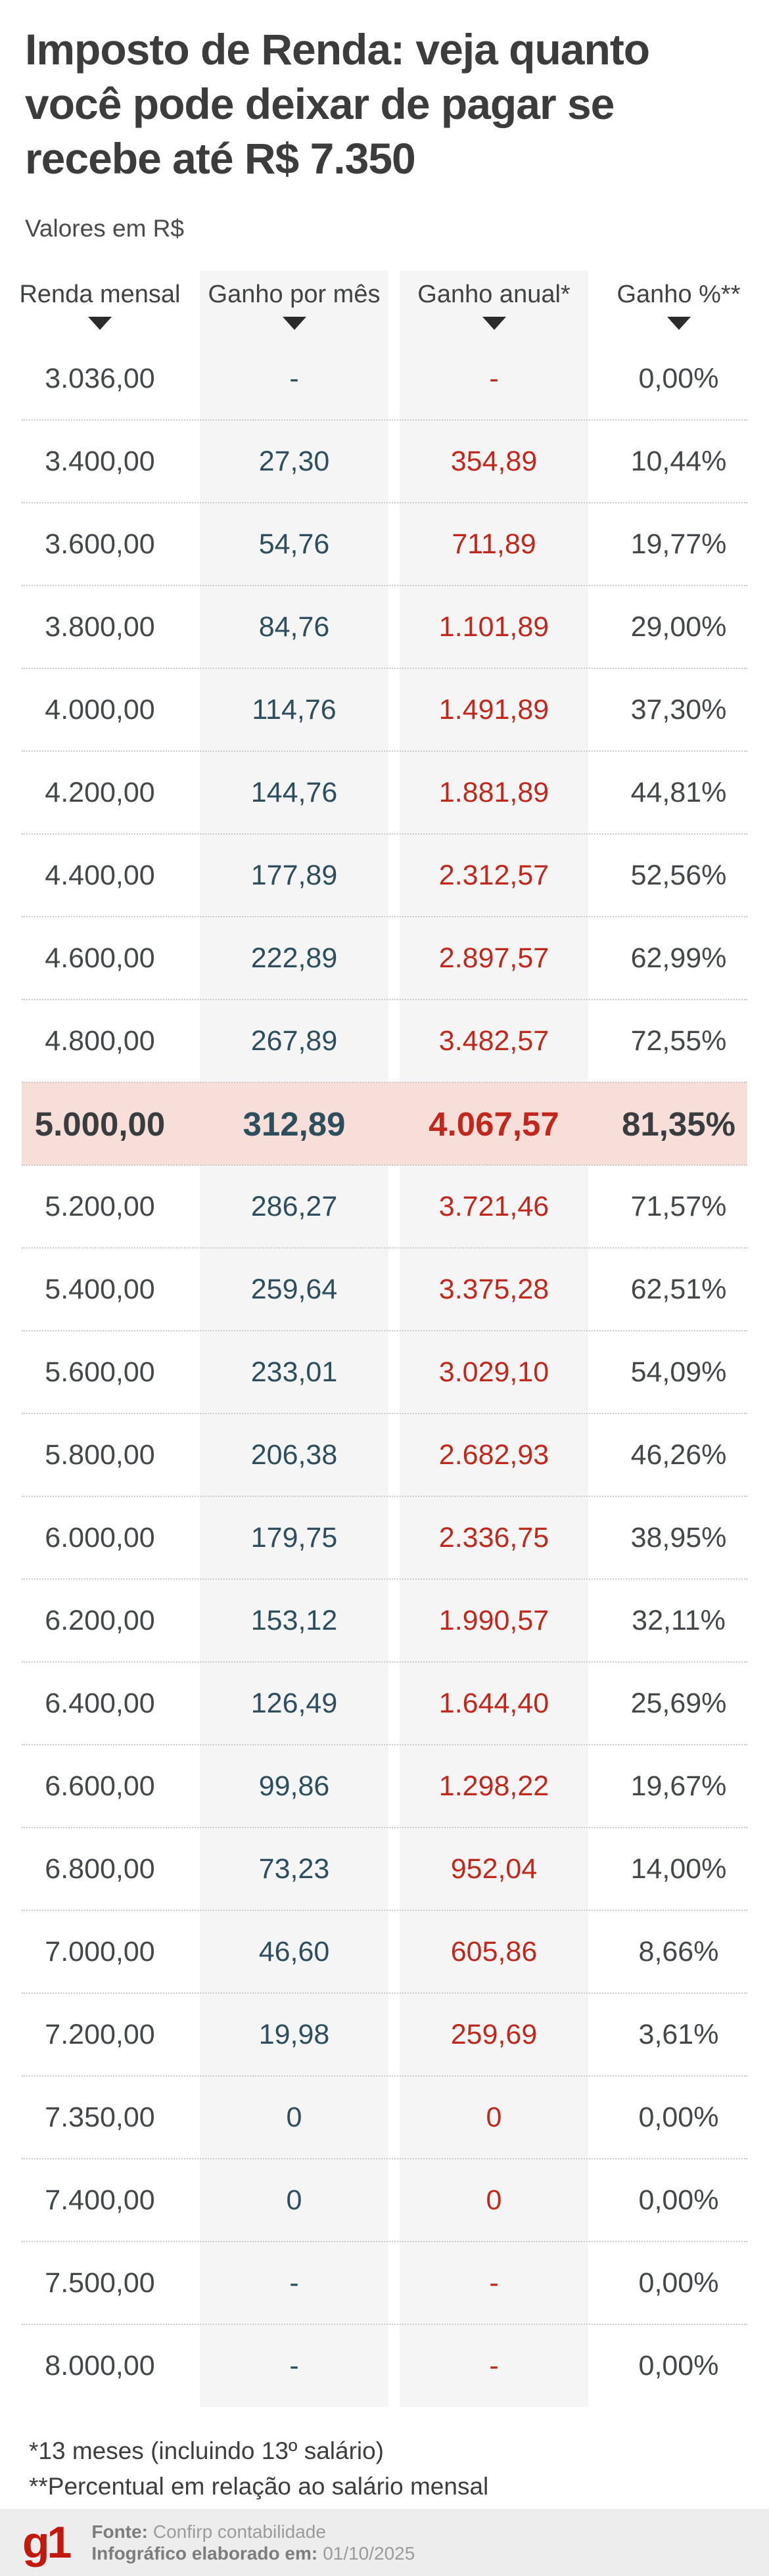  Describe the element at coordinates (294, 1951) in the screenshot. I see `ganho-por-mes-cell: 46,60` at that location.